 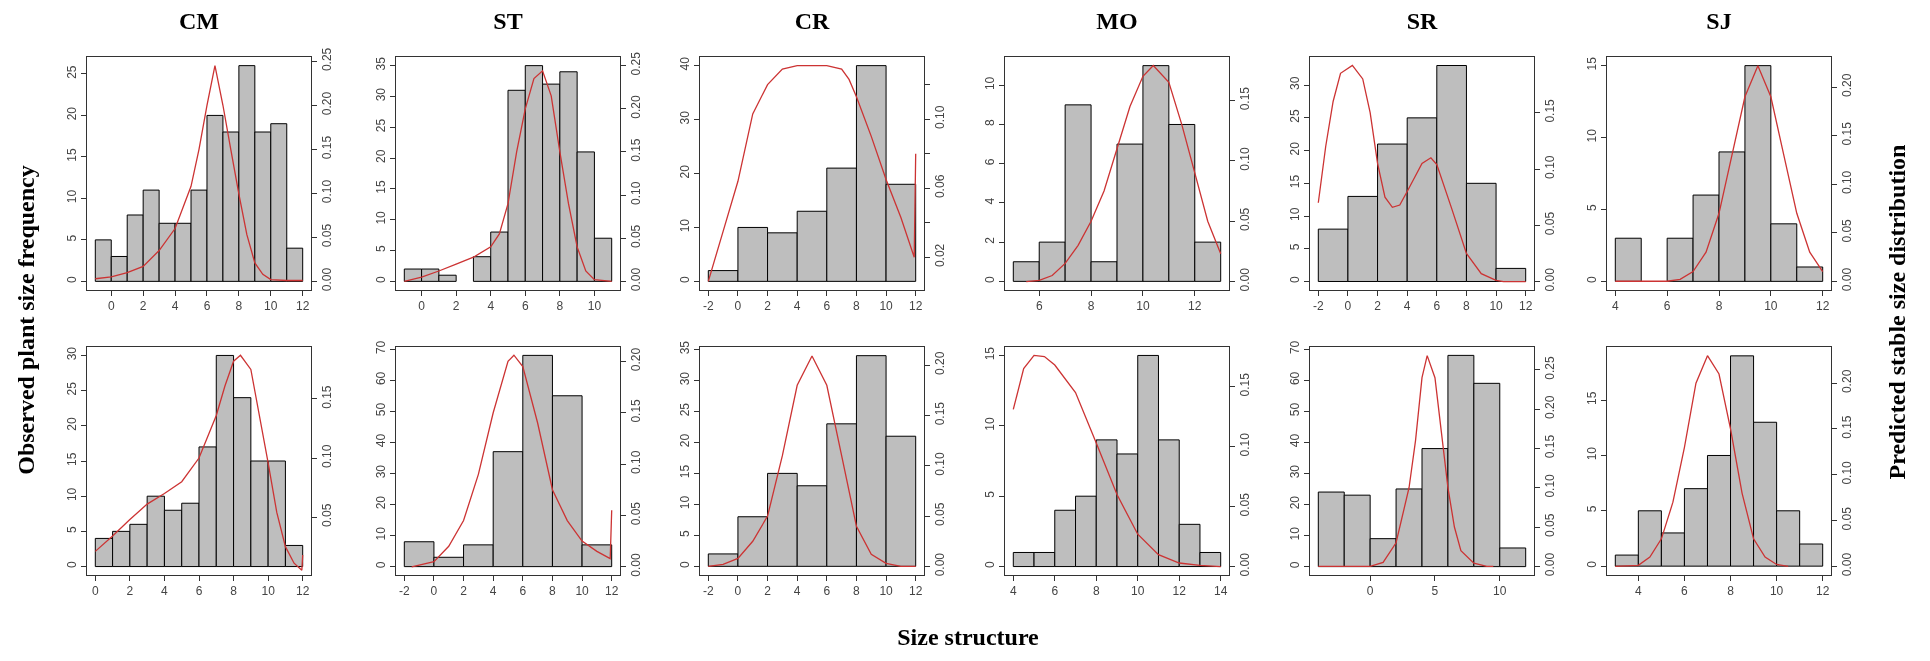 I want to click on text: Size structure, so click(x=968, y=637).